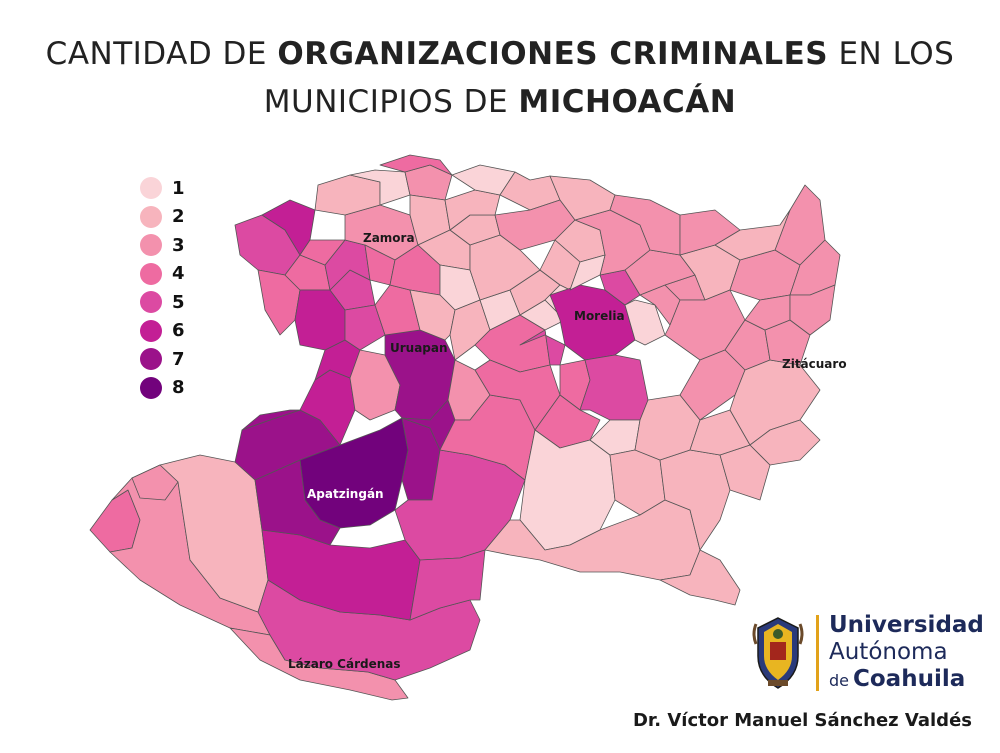  I want to click on logo-text: Universidad Autónoma de Coahuila, so click(906, 652).